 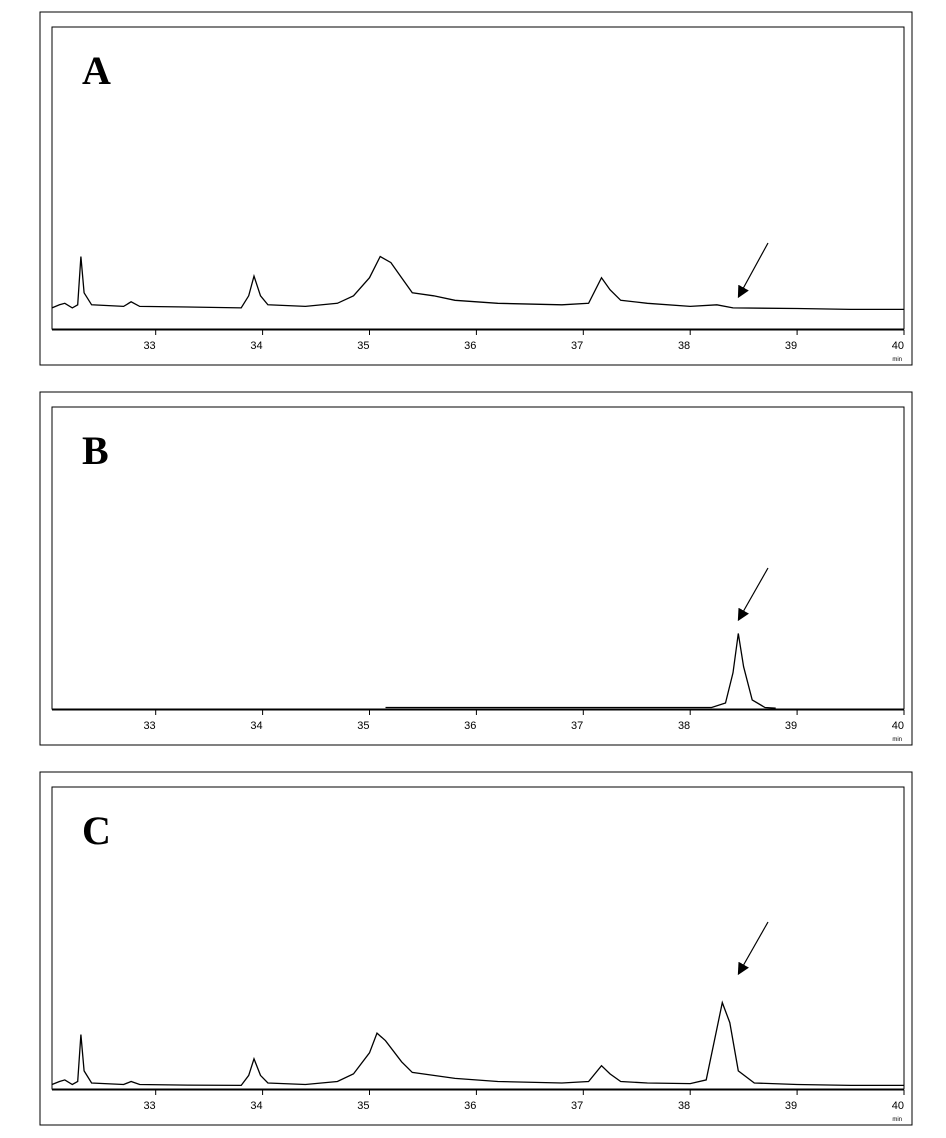 I want to click on panel-label: A, so click(x=96, y=70).